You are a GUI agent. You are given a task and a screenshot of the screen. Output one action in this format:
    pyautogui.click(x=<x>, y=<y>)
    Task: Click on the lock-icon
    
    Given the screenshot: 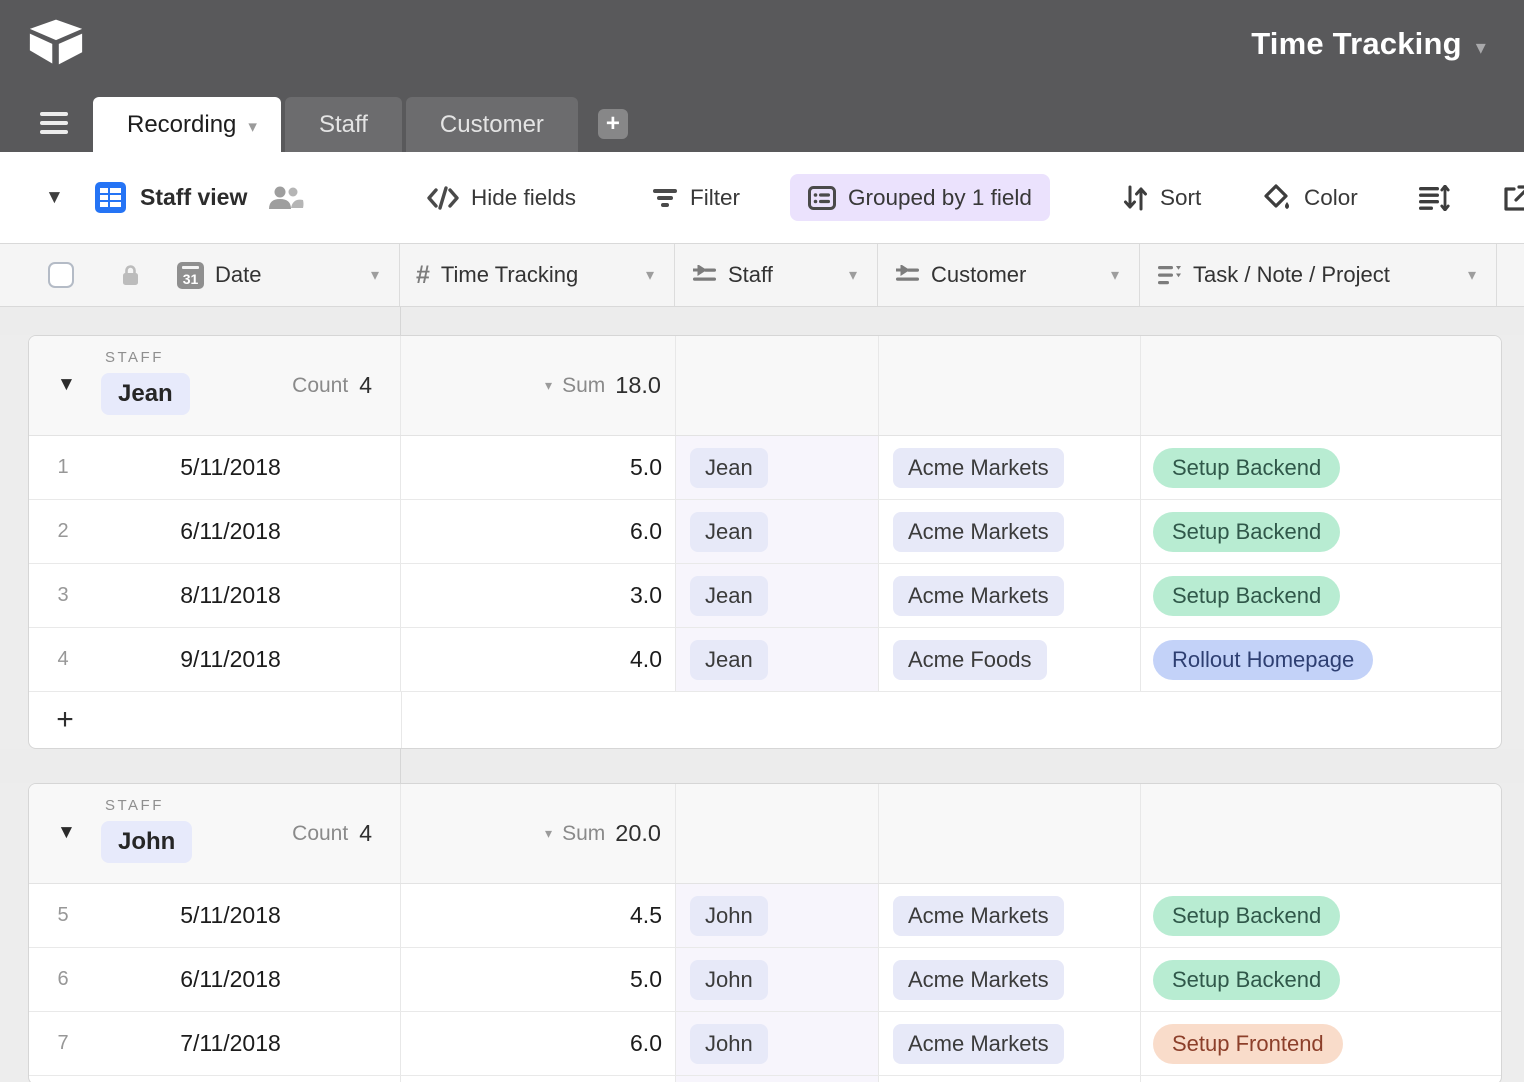 What is the action you would take?
    pyautogui.click(x=130, y=275)
    